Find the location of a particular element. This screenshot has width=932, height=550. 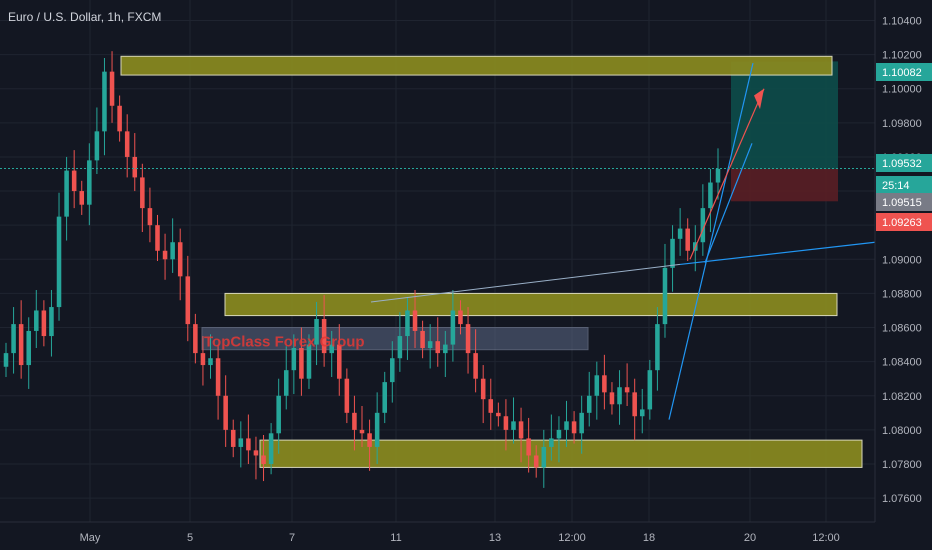

trendline-steep is located at coordinates (728, 203).